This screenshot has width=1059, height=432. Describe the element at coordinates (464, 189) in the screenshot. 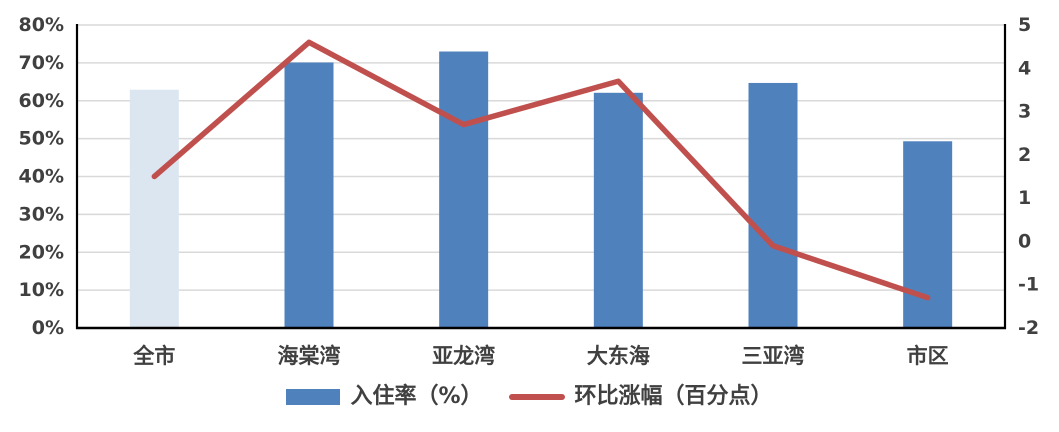

I see `bar-亚龙湾` at that location.